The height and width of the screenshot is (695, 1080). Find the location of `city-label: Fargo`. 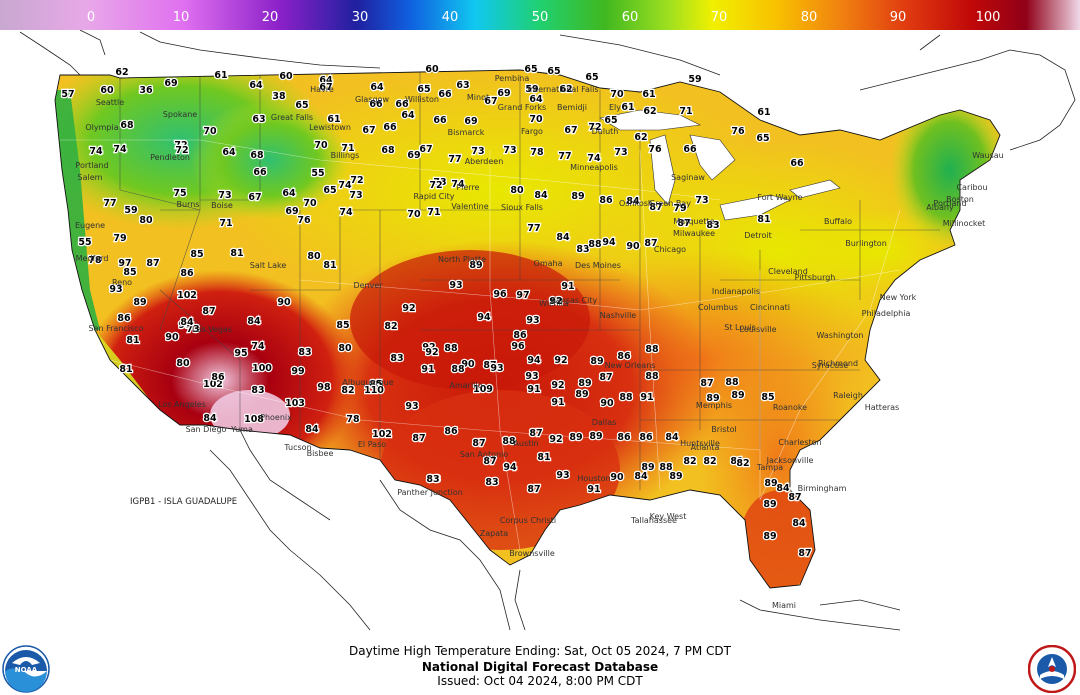

city-label: Fargo is located at coordinates (532, 131).